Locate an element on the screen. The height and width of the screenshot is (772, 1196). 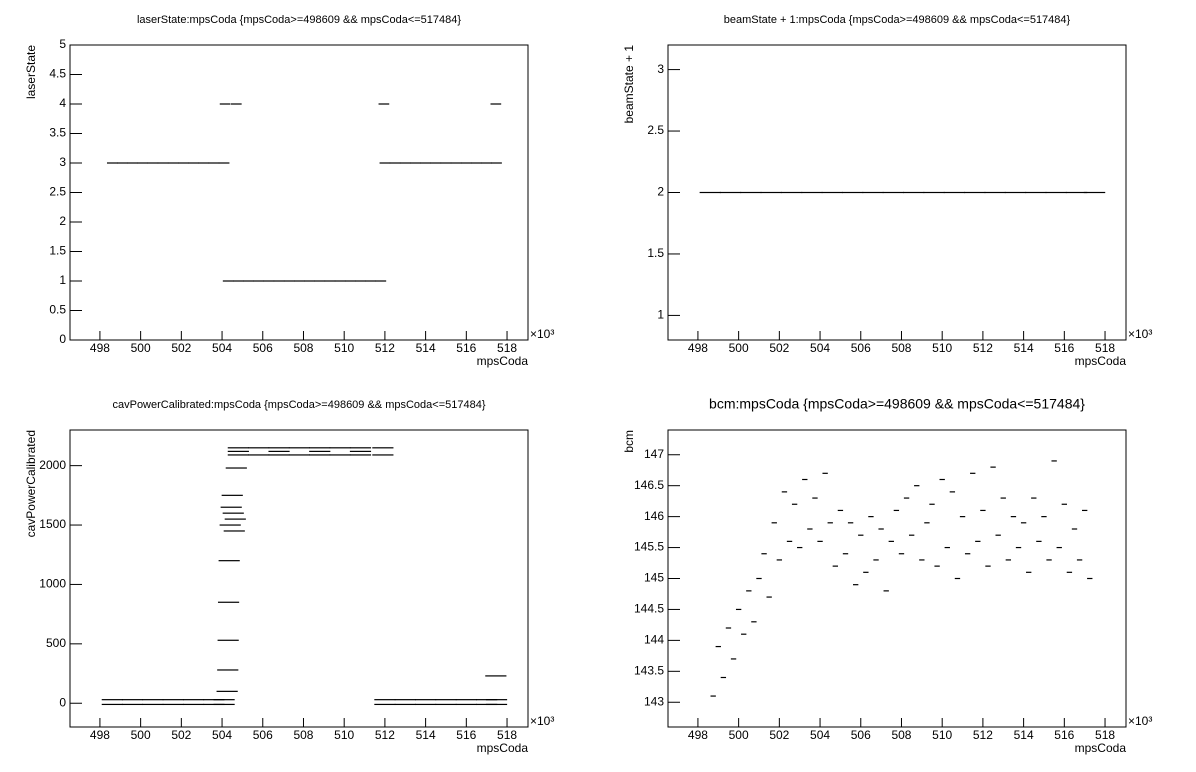
y-tick-label: 1500 is located at coordinates (52, 524).